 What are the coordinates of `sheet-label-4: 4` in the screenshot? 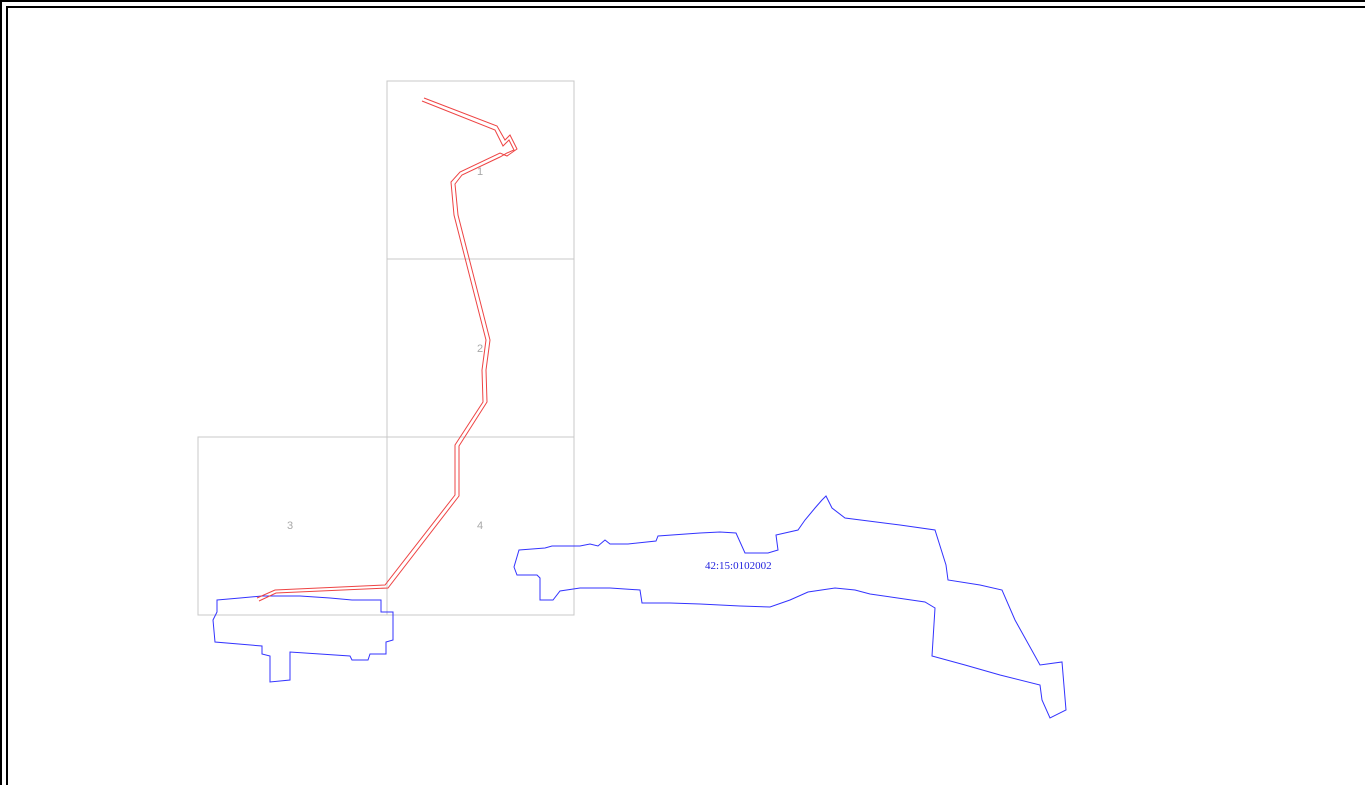 It's located at (480, 526).